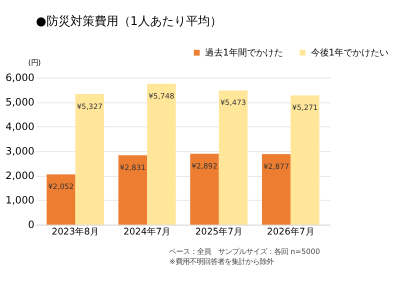 The image size is (400, 300). I want to click on y-axis-title: (円), so click(34, 63).